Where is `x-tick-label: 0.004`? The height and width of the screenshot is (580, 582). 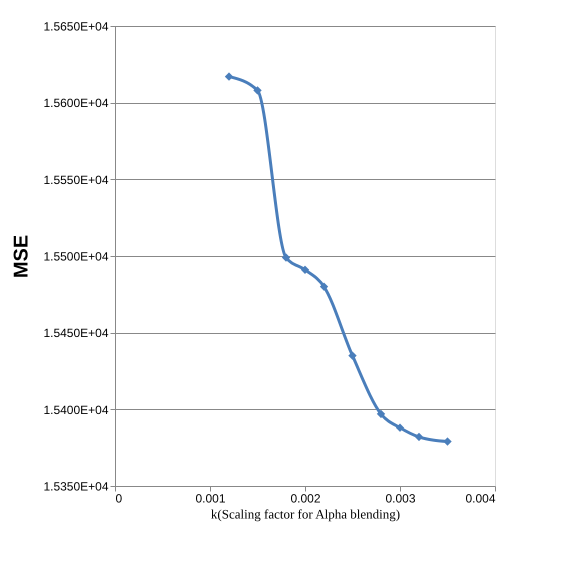 x-tick-label: 0.004 is located at coordinates (480, 499).